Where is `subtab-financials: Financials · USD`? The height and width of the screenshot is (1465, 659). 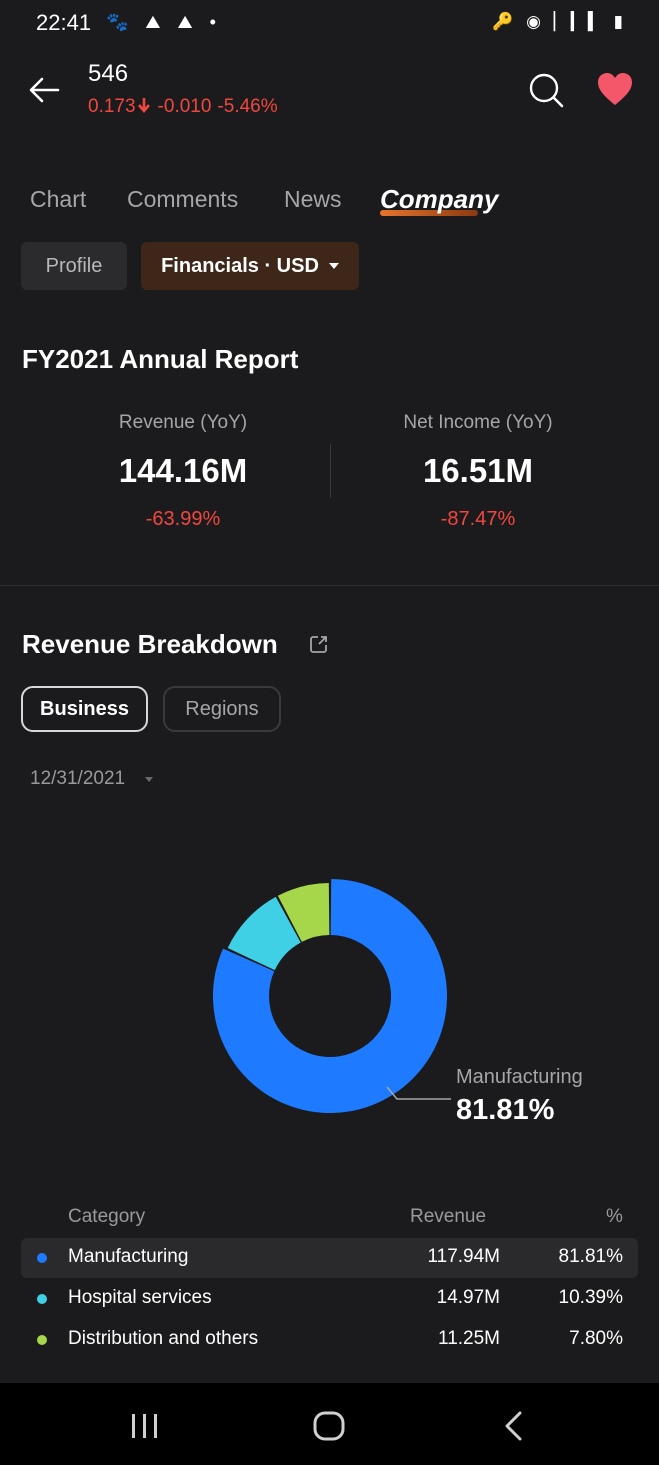 subtab-financials: Financials · USD is located at coordinates (250, 266).